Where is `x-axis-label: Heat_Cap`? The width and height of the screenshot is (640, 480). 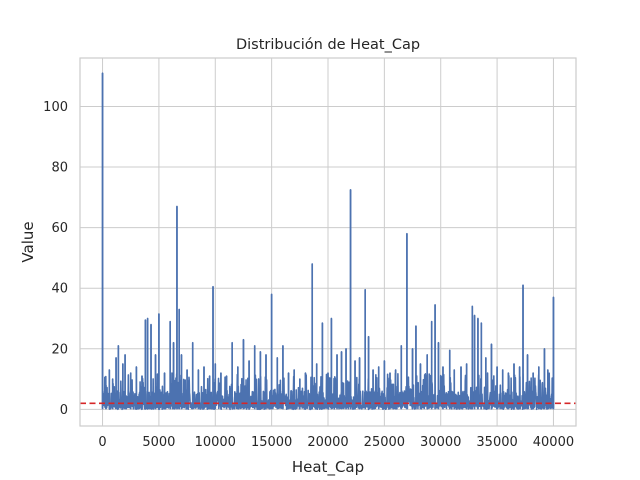 x-axis-label: Heat_Cap is located at coordinates (328, 467).